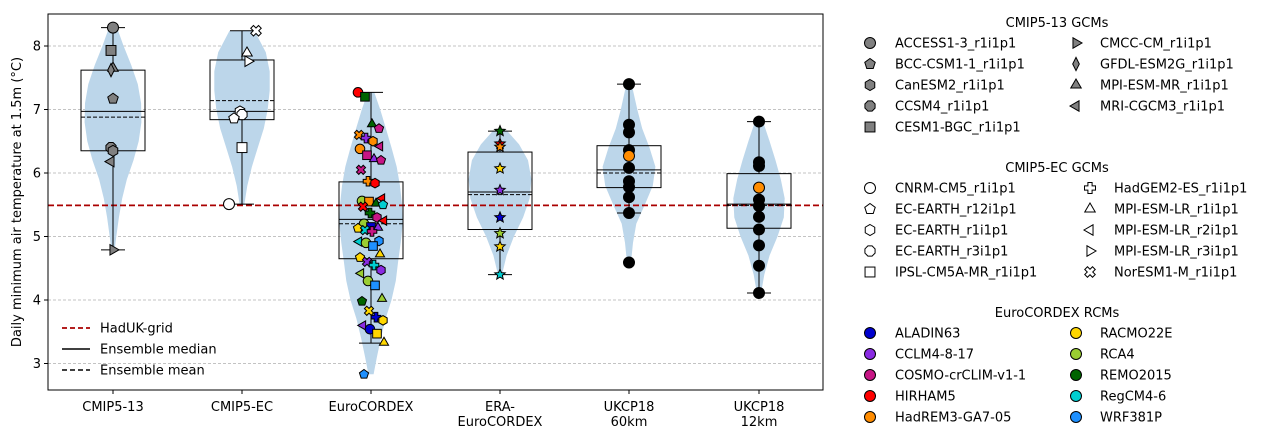 This screenshot has height=440, width=1271. What do you see at coordinates (1057, 168) in the screenshot?
I see `legend-title: CMIP5-EC GCMs` at bounding box center [1057, 168].